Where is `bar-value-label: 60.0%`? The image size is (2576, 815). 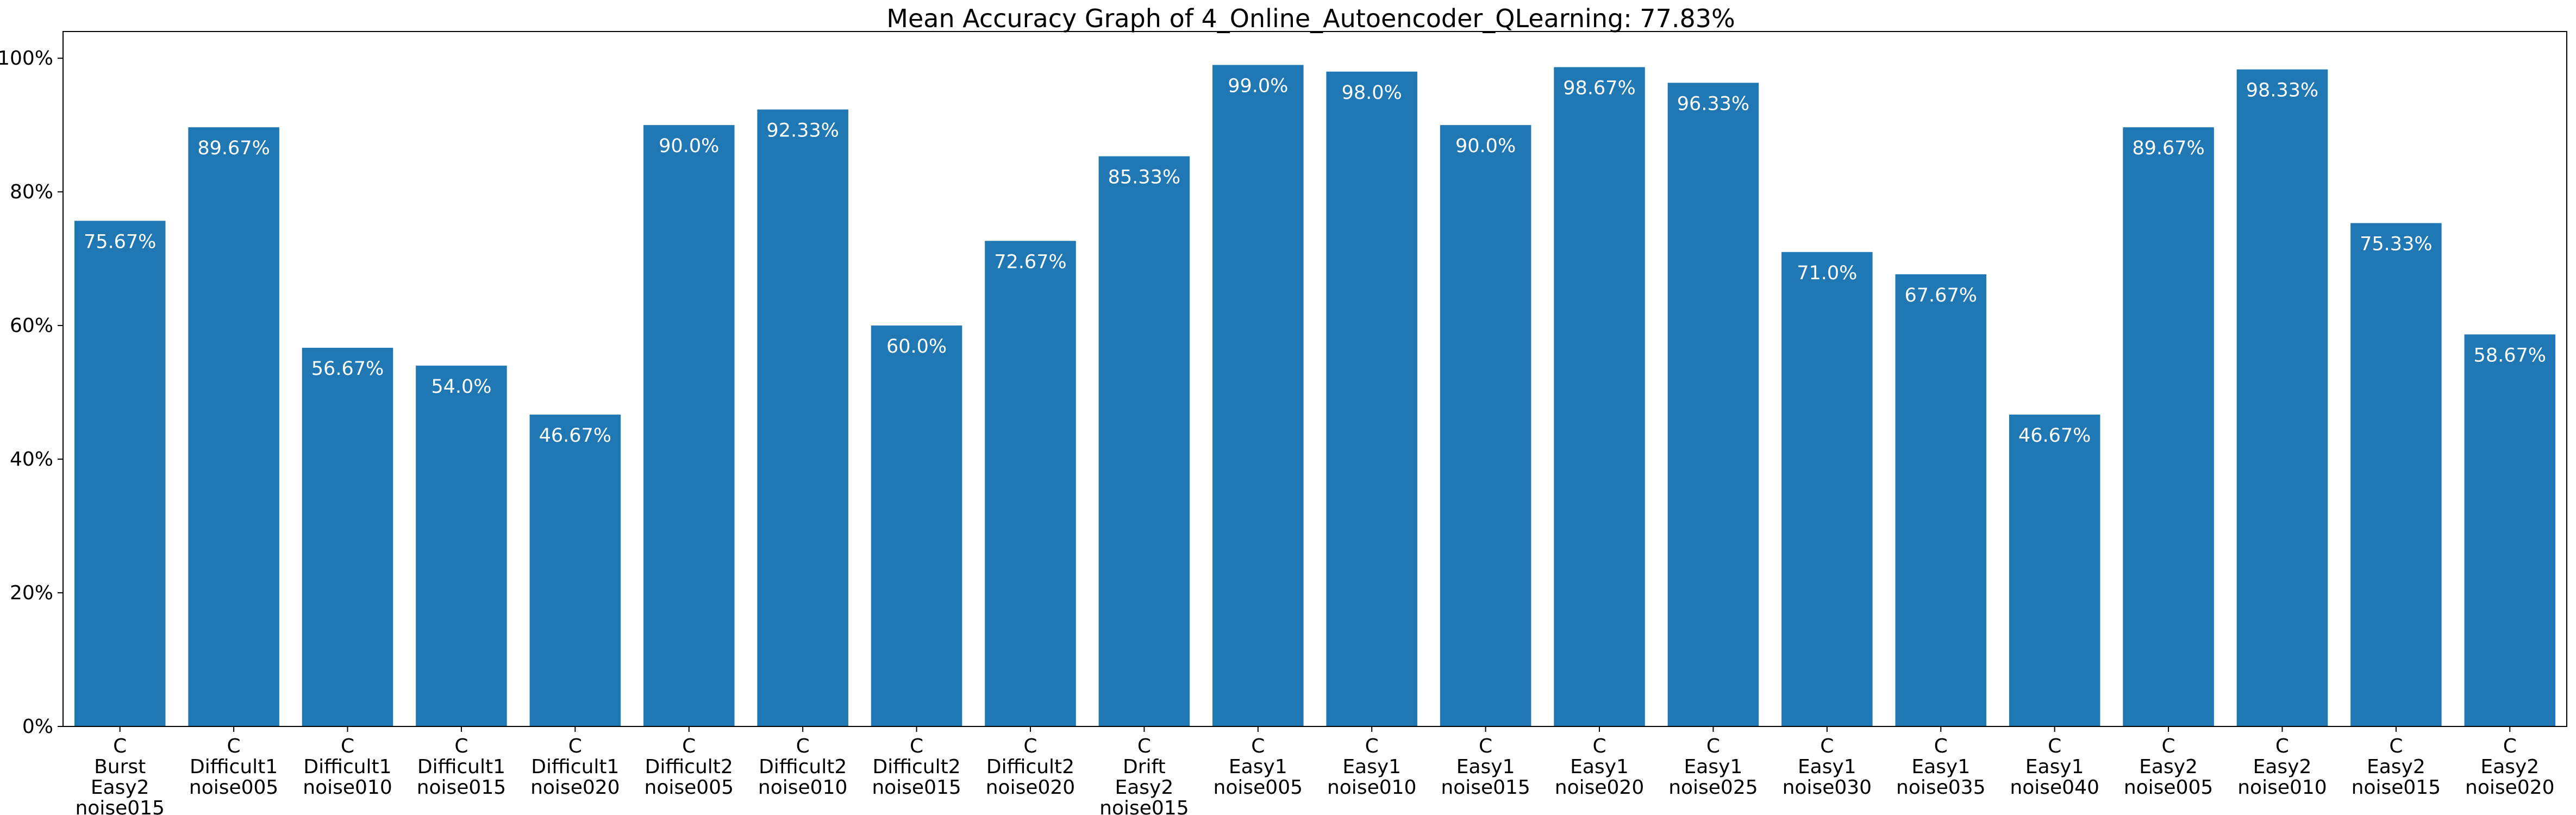
bar-value-label: 60.0% is located at coordinates (916, 347).